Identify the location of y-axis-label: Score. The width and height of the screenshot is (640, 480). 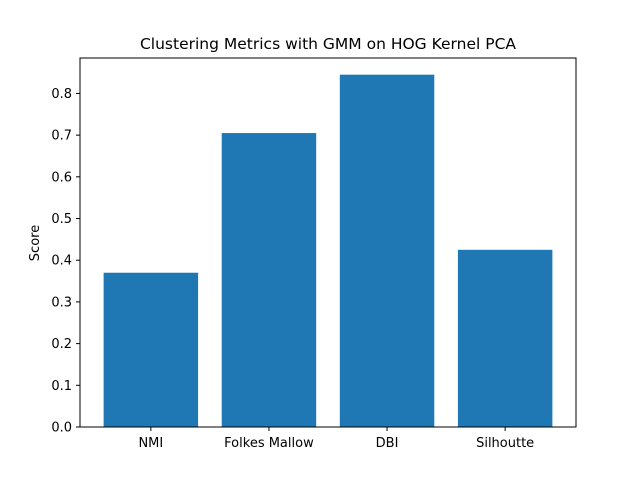
(35, 243).